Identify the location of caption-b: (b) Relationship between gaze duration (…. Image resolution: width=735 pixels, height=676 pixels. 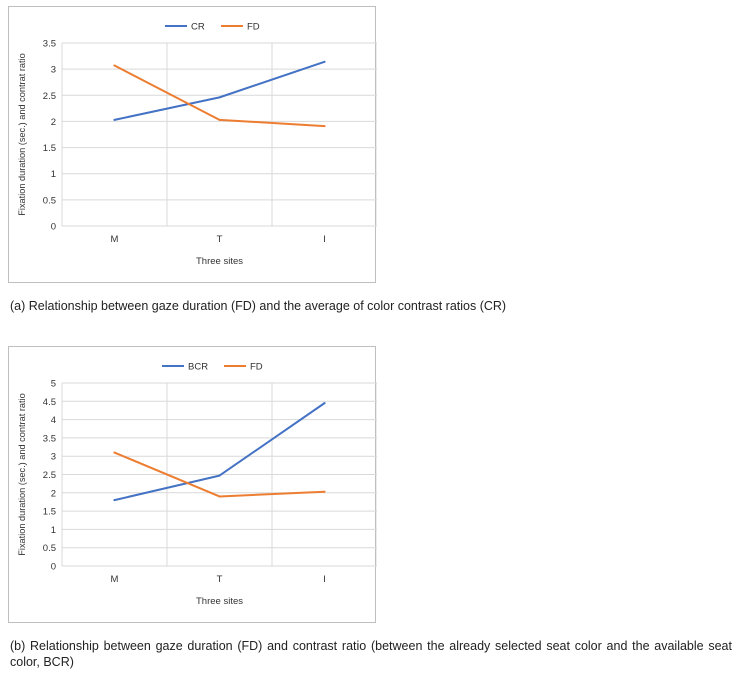
(371, 654).